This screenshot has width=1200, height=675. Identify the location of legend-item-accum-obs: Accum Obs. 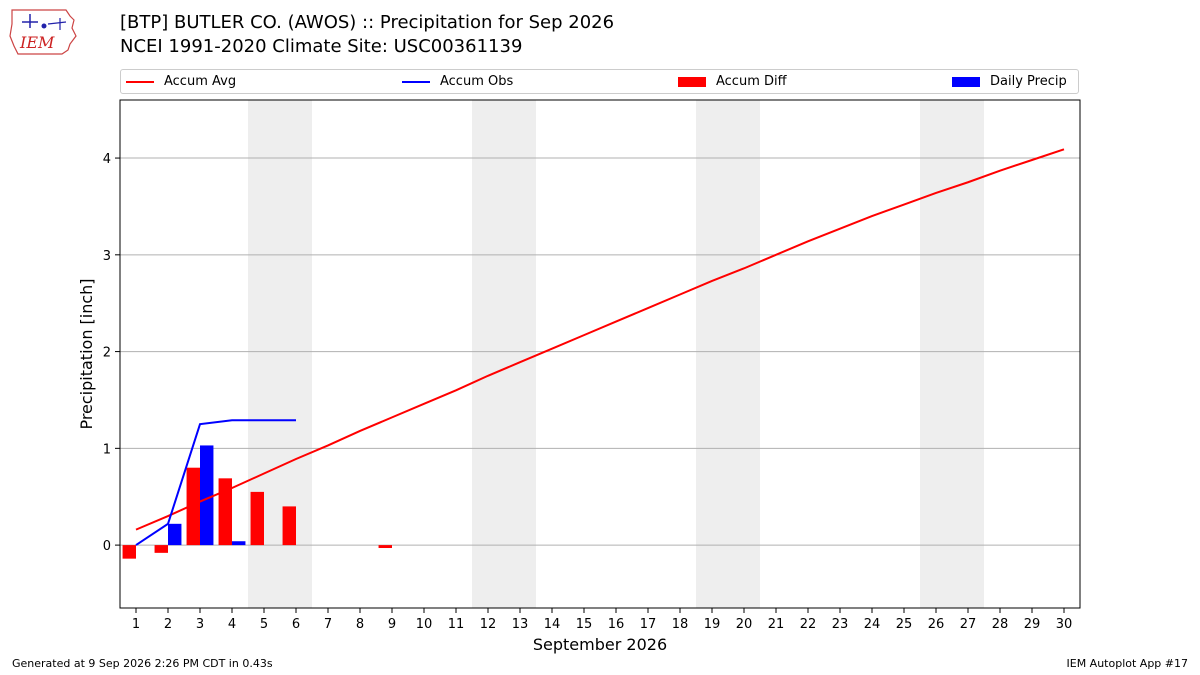
(457, 81).